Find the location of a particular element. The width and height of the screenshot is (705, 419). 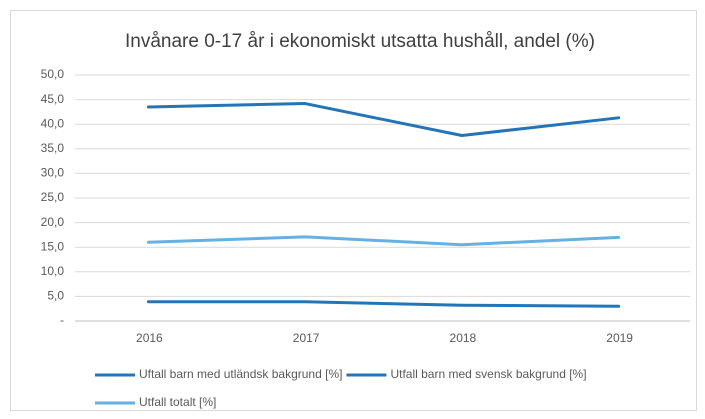

x-tick-label: 2019 is located at coordinates (619, 338).